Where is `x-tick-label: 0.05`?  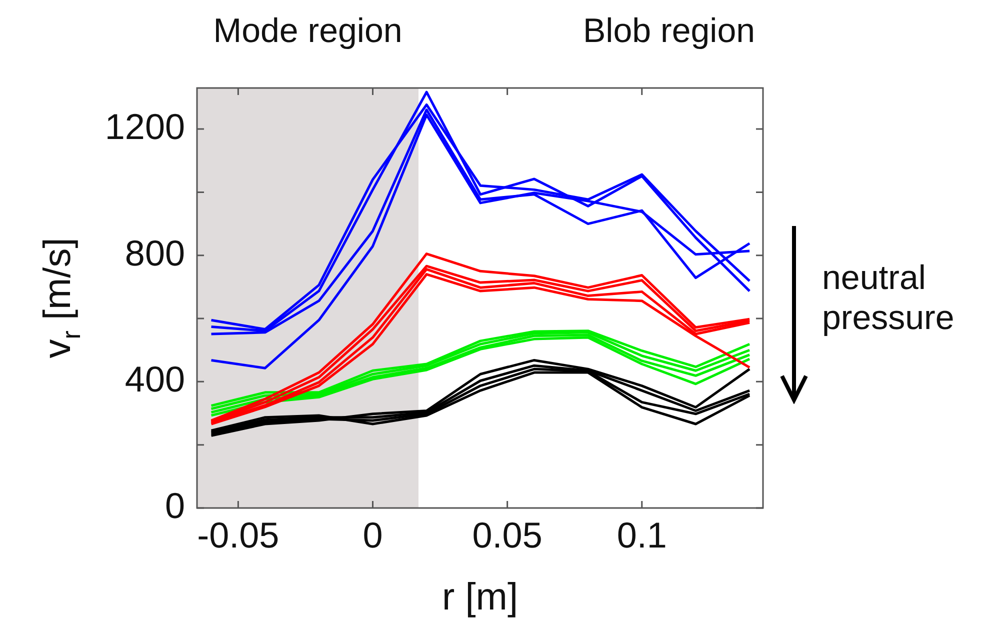
x-tick-label: 0.05 is located at coordinates (507, 535).